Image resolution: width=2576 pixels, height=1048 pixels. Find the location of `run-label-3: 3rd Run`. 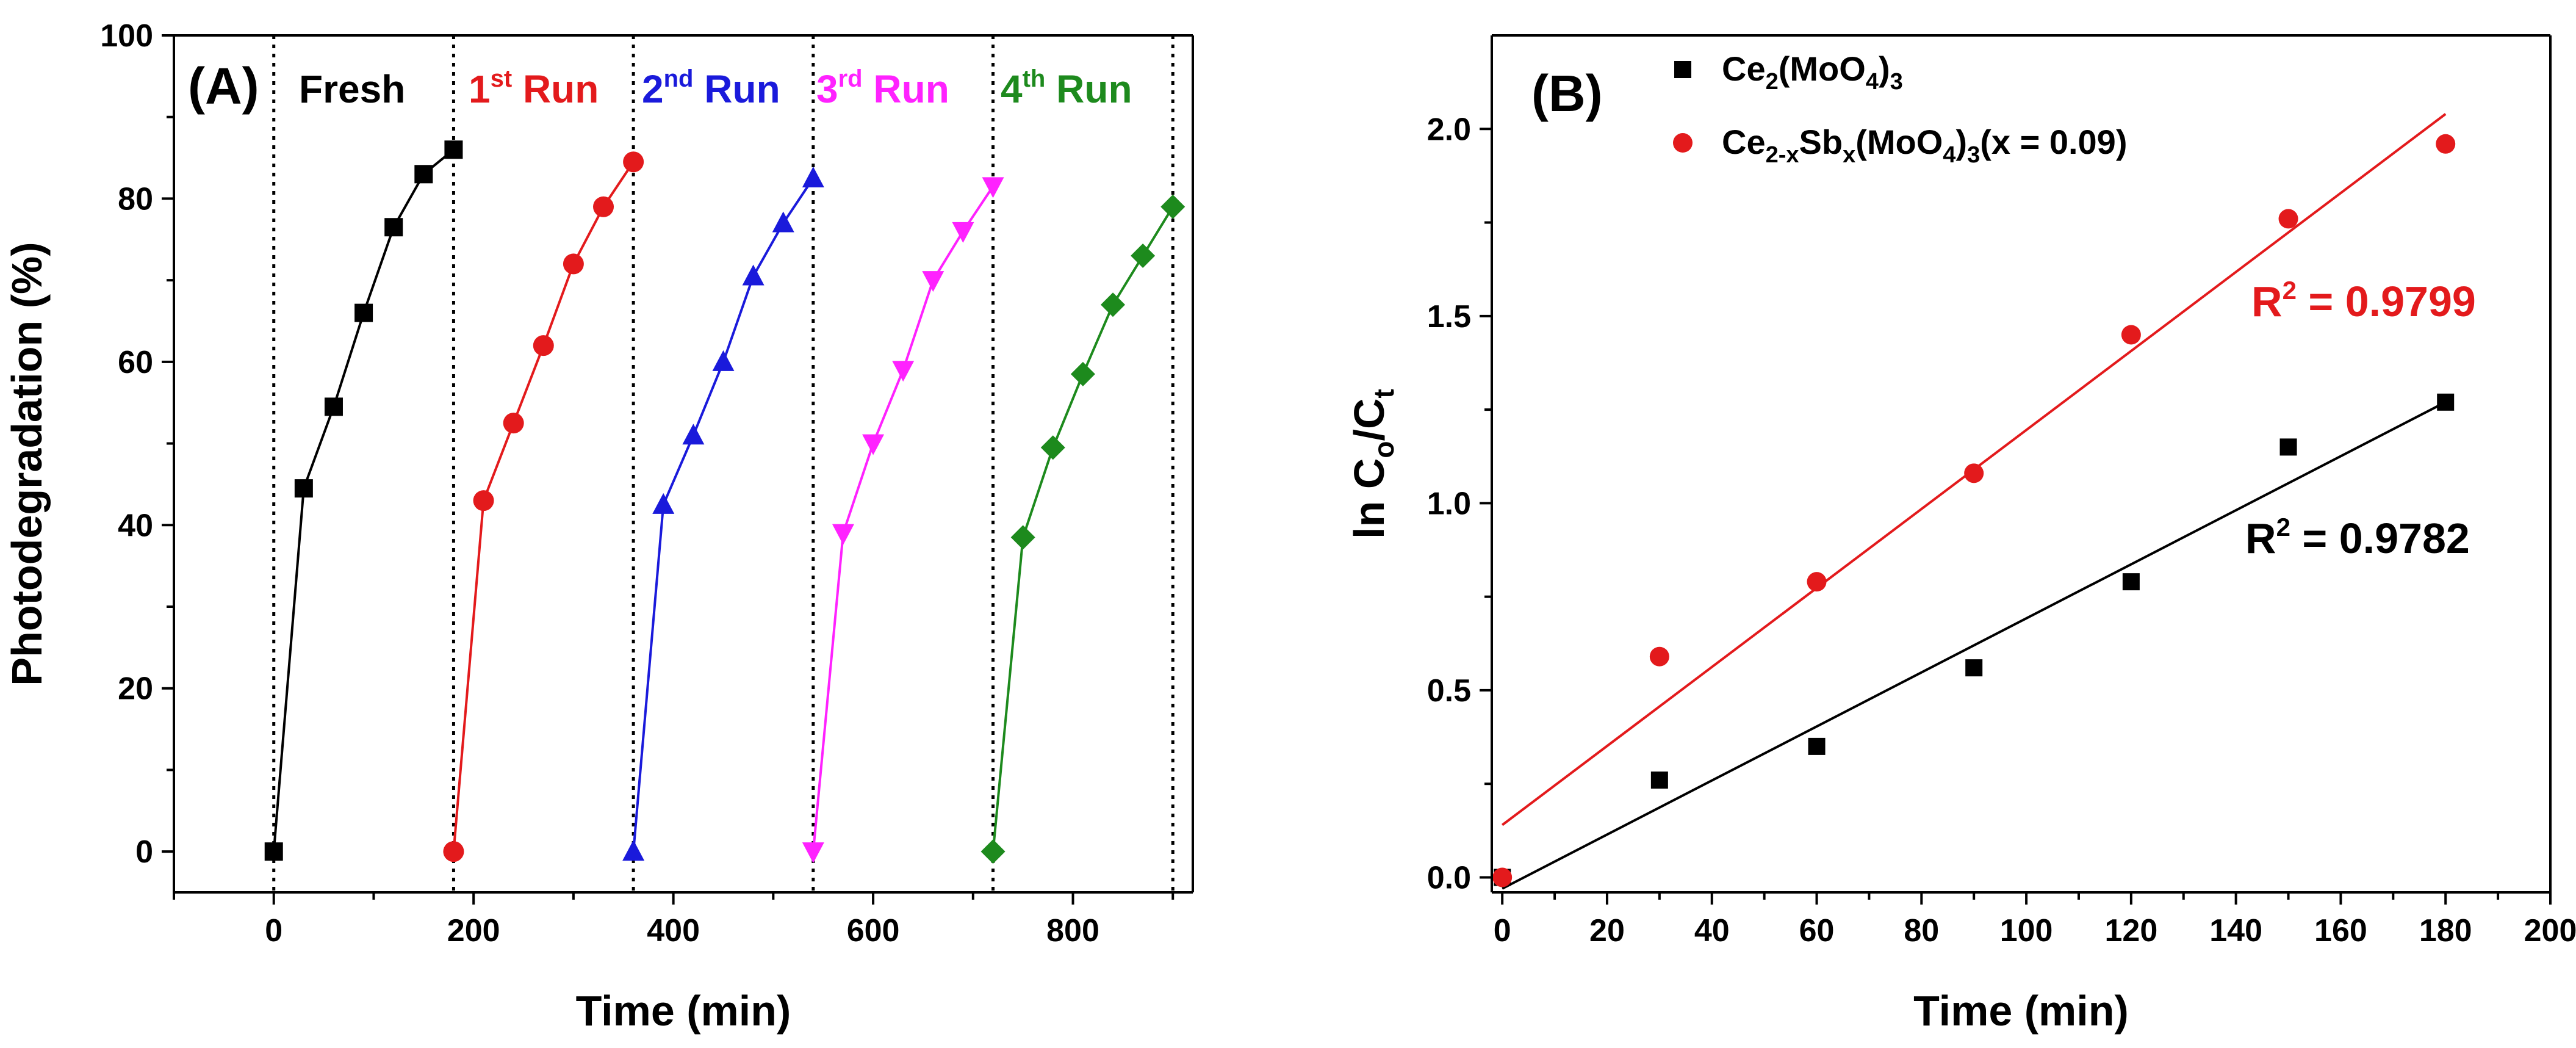

run-label-3: 3rd Run is located at coordinates (883, 88).